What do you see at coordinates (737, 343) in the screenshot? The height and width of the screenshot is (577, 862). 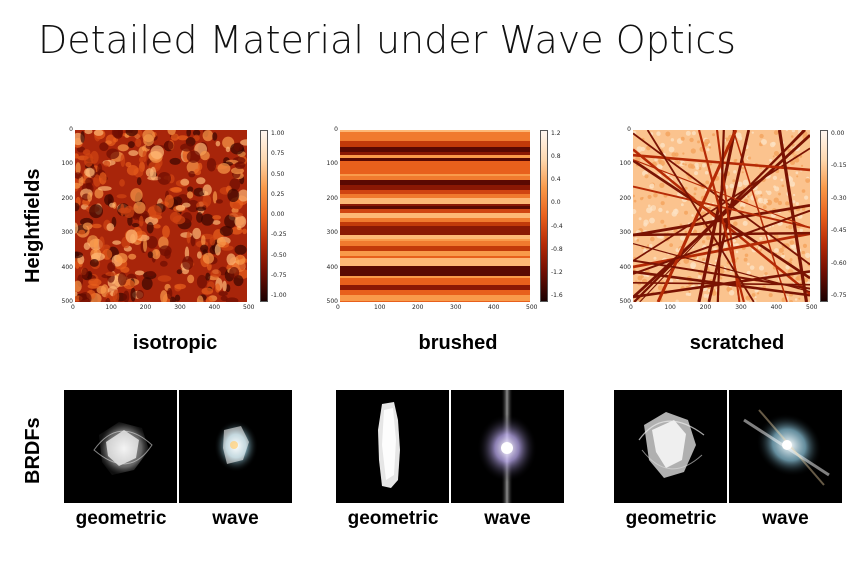 I see `caption-scratched: scratched` at bounding box center [737, 343].